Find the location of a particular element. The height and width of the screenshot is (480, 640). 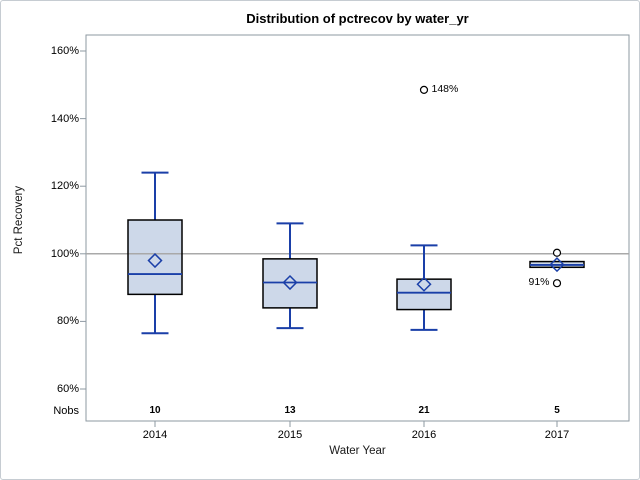

nobs-row-label: Nobs is located at coordinates (66, 411).